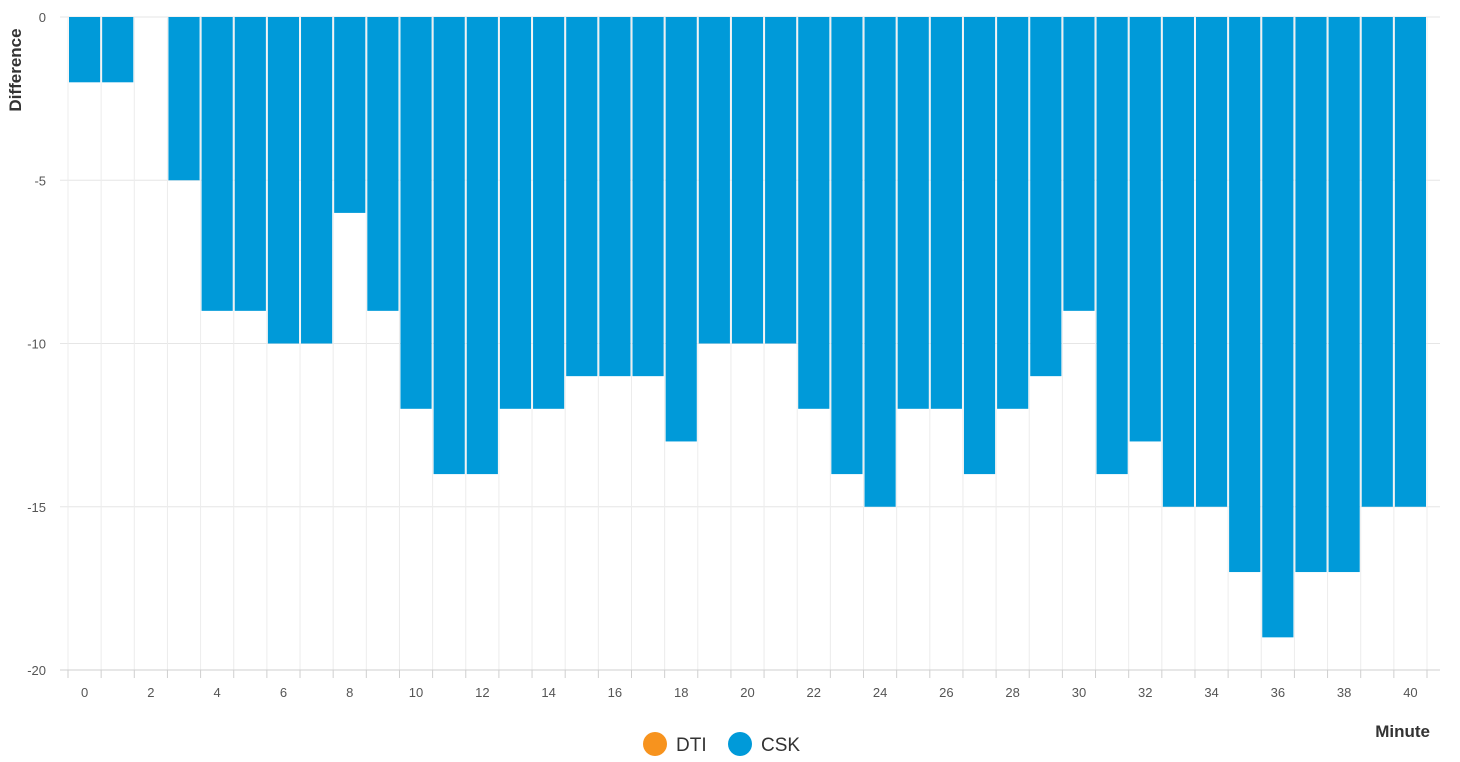  Describe the element at coordinates (740, 744) in the screenshot. I see `legend-swatch-csk` at that location.